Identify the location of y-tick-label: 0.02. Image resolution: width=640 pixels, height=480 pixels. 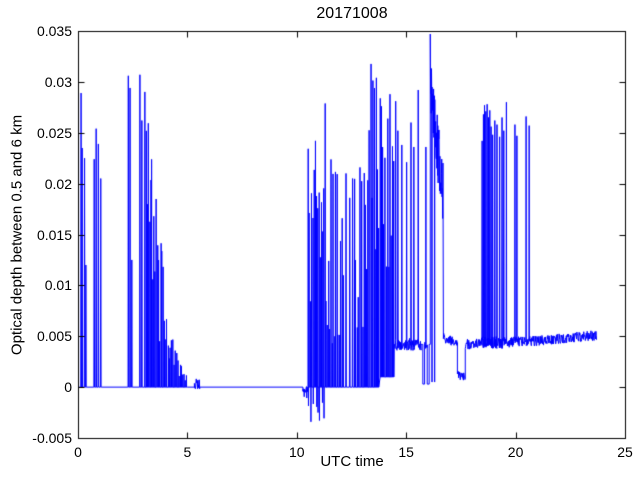
(58, 183).